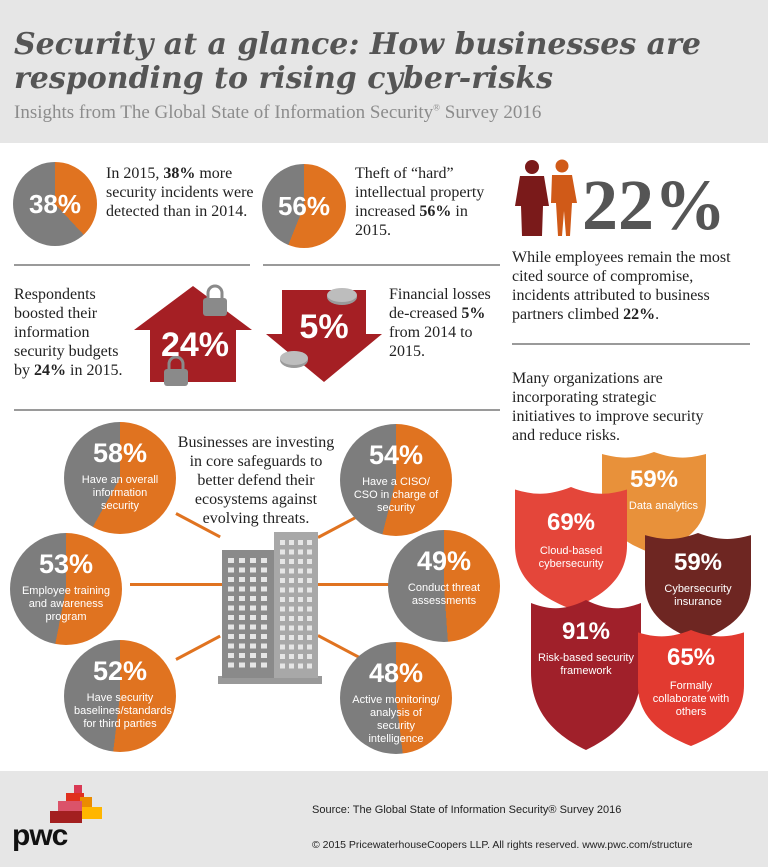  What do you see at coordinates (546, 197) in the screenshot?
I see `business-partners-icon` at bounding box center [546, 197].